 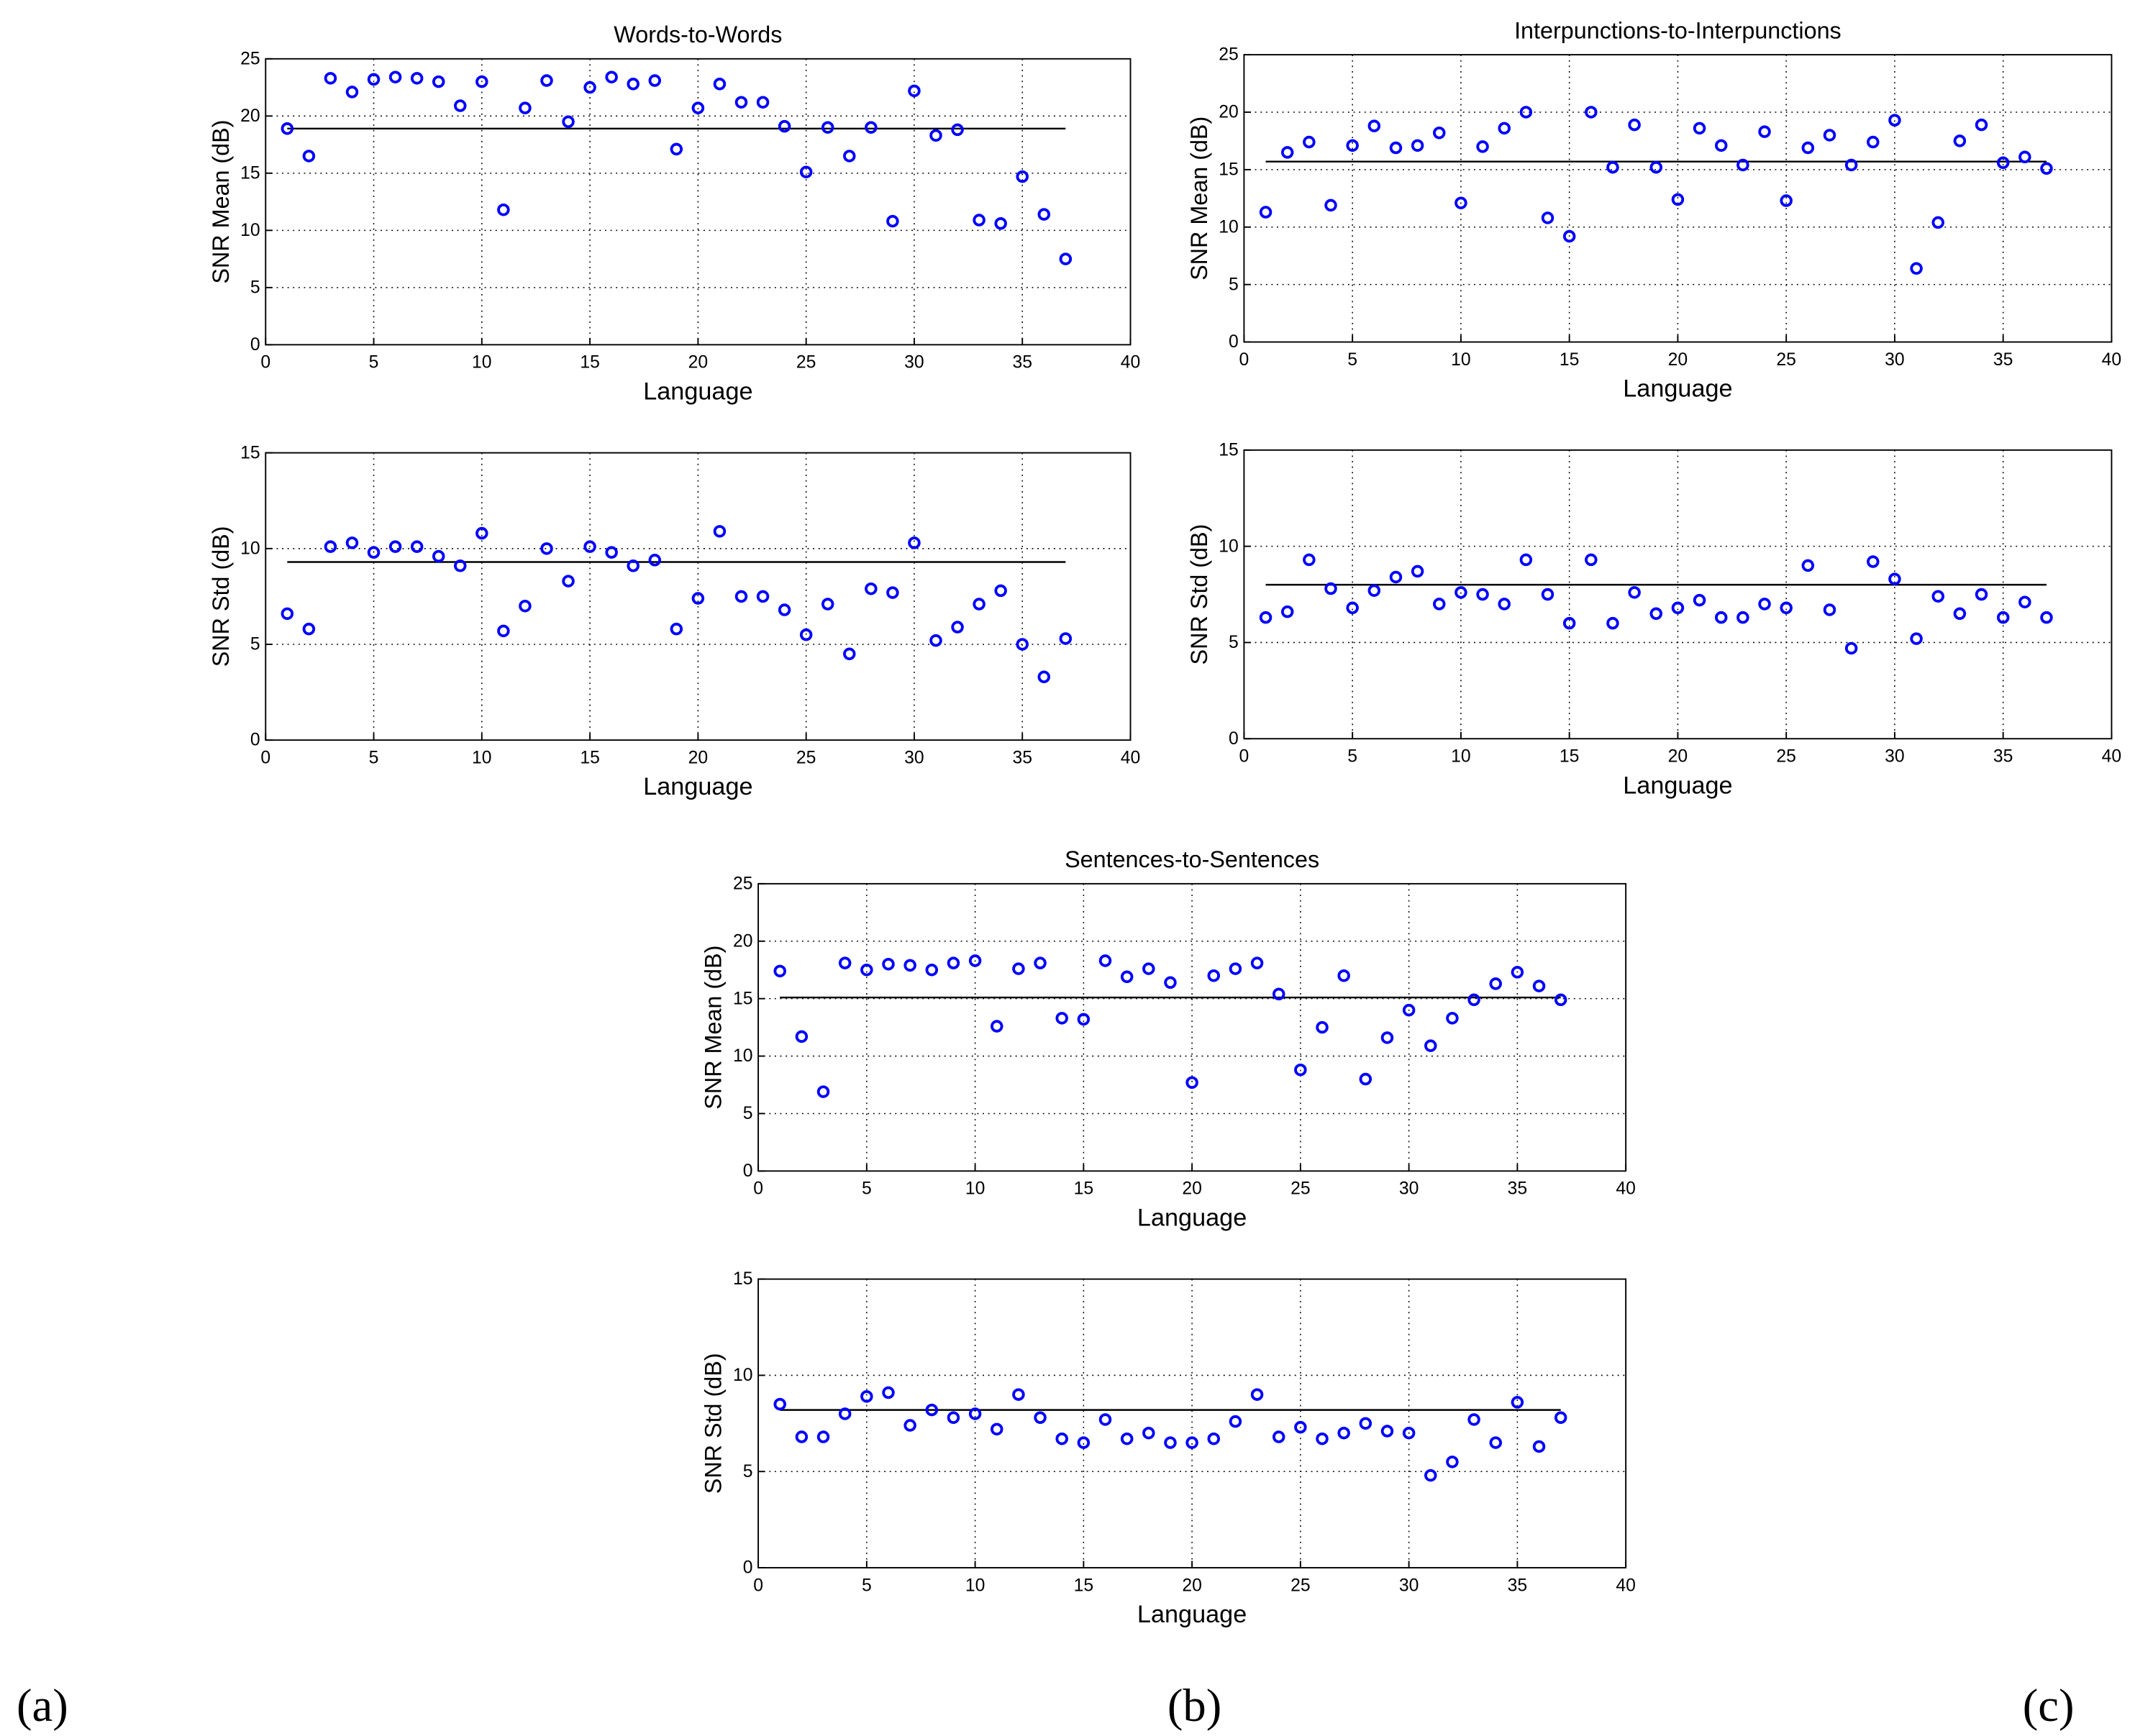 I want to click on x-axis-label: Language, so click(x=1677, y=389).